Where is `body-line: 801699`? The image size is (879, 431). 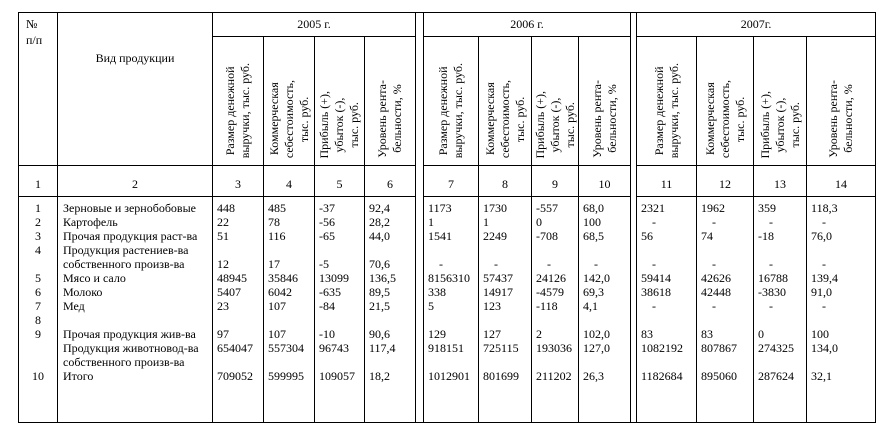 body-line: 801699 is located at coordinates (501, 376).